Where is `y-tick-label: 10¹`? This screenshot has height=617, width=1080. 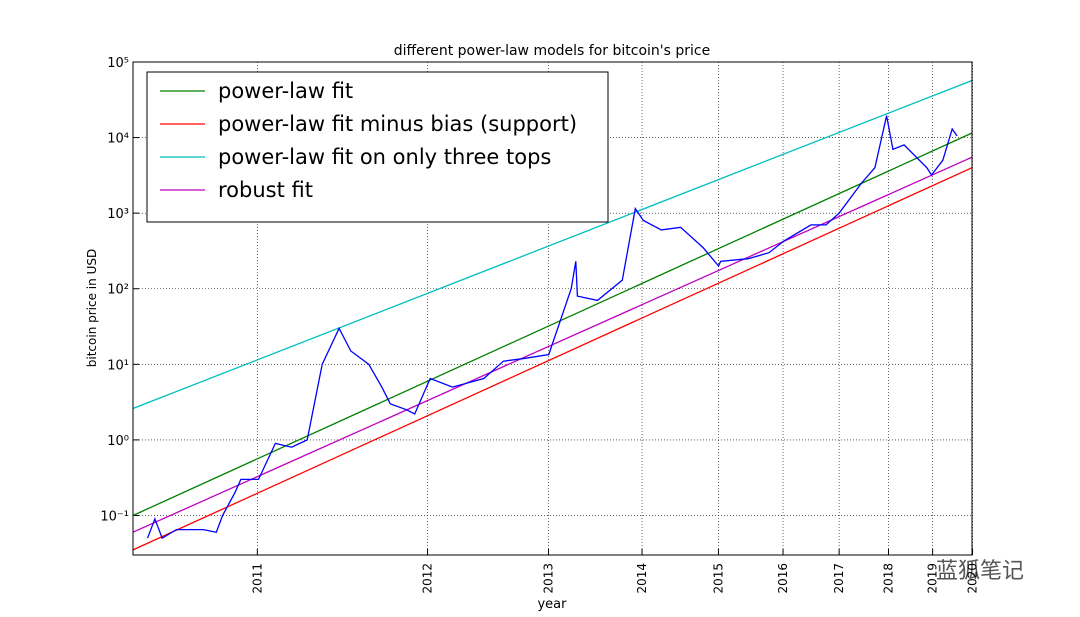
y-tick-label: 10¹ is located at coordinates (118, 365).